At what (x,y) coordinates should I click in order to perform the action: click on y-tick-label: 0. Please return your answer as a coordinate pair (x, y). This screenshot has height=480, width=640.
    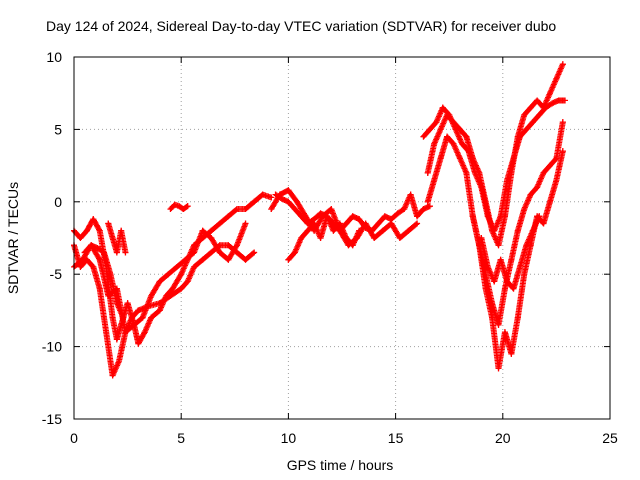
    Looking at the image, I should click on (58, 202).